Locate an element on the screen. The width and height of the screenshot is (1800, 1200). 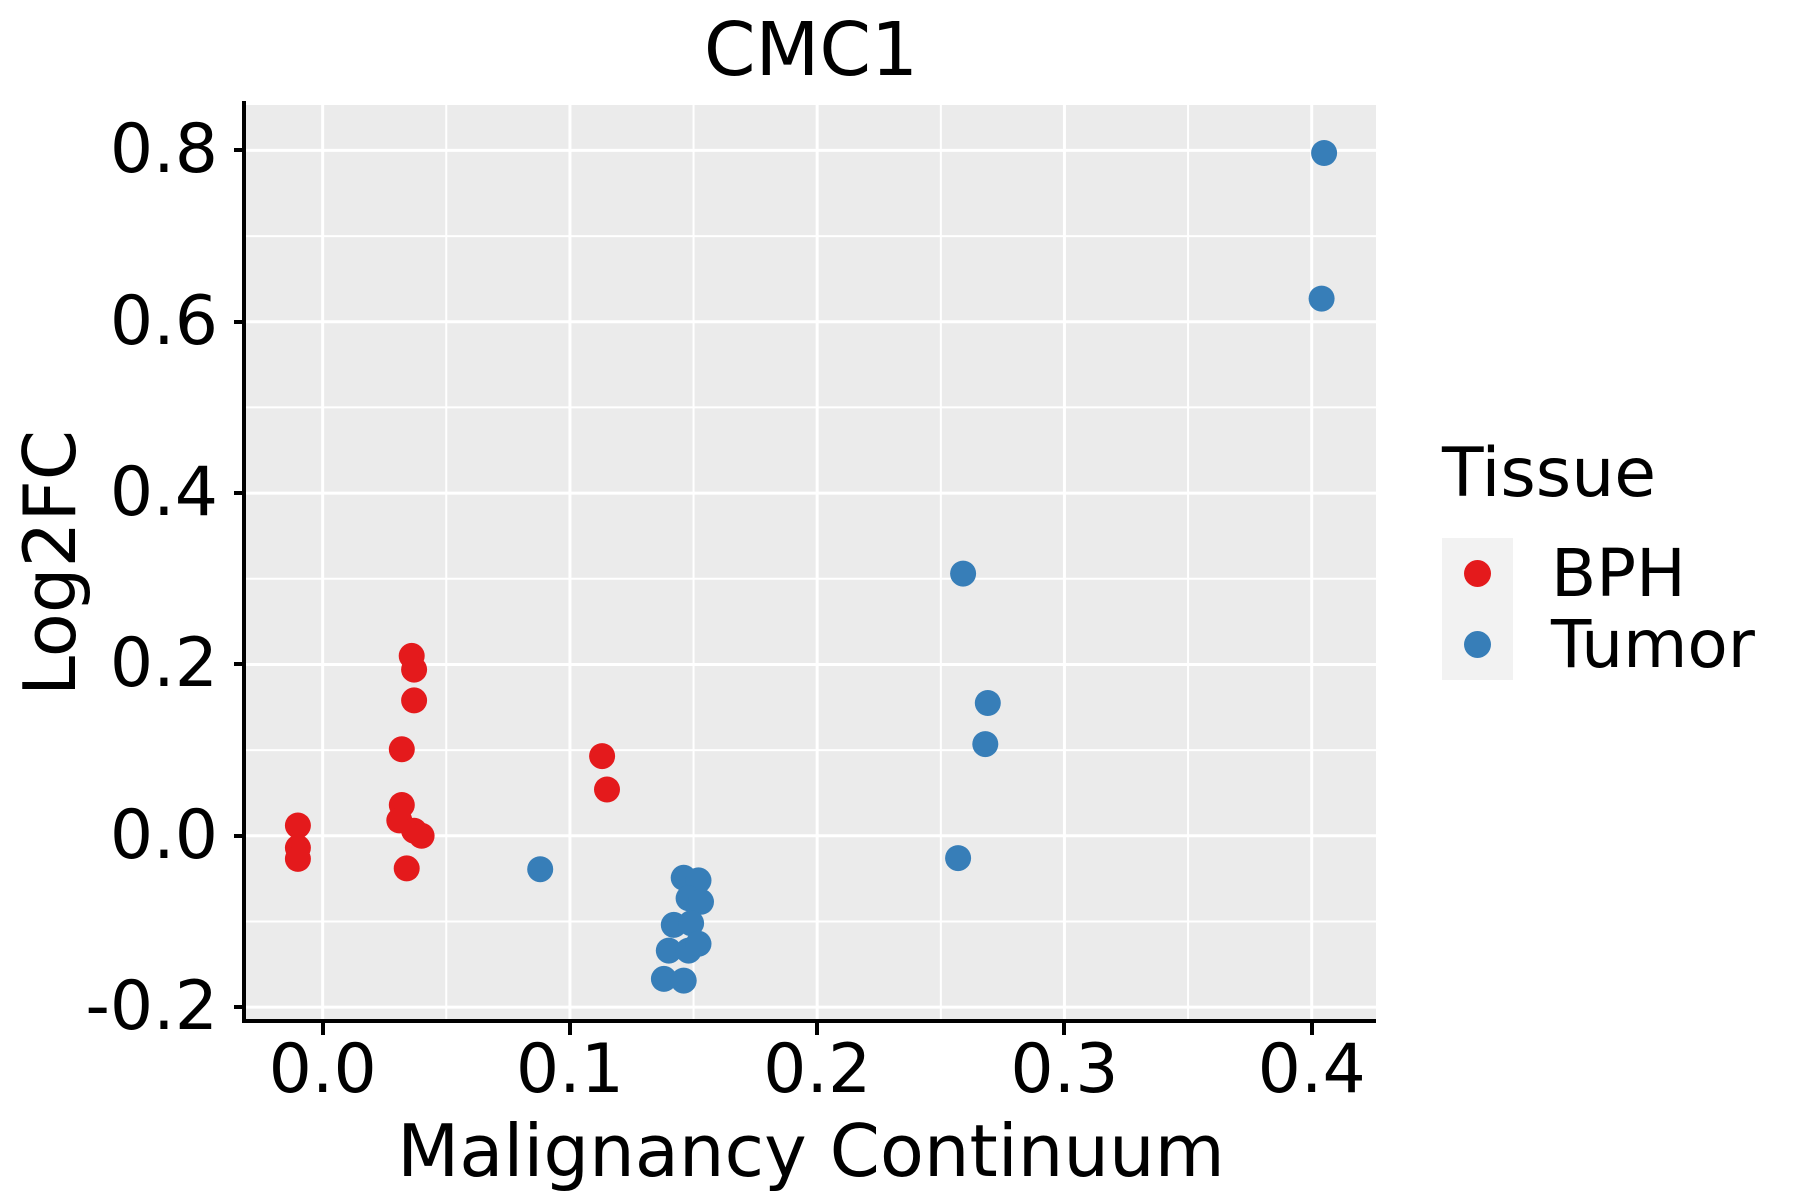
y-tick-label: 0.6 is located at coordinates (163, 321).